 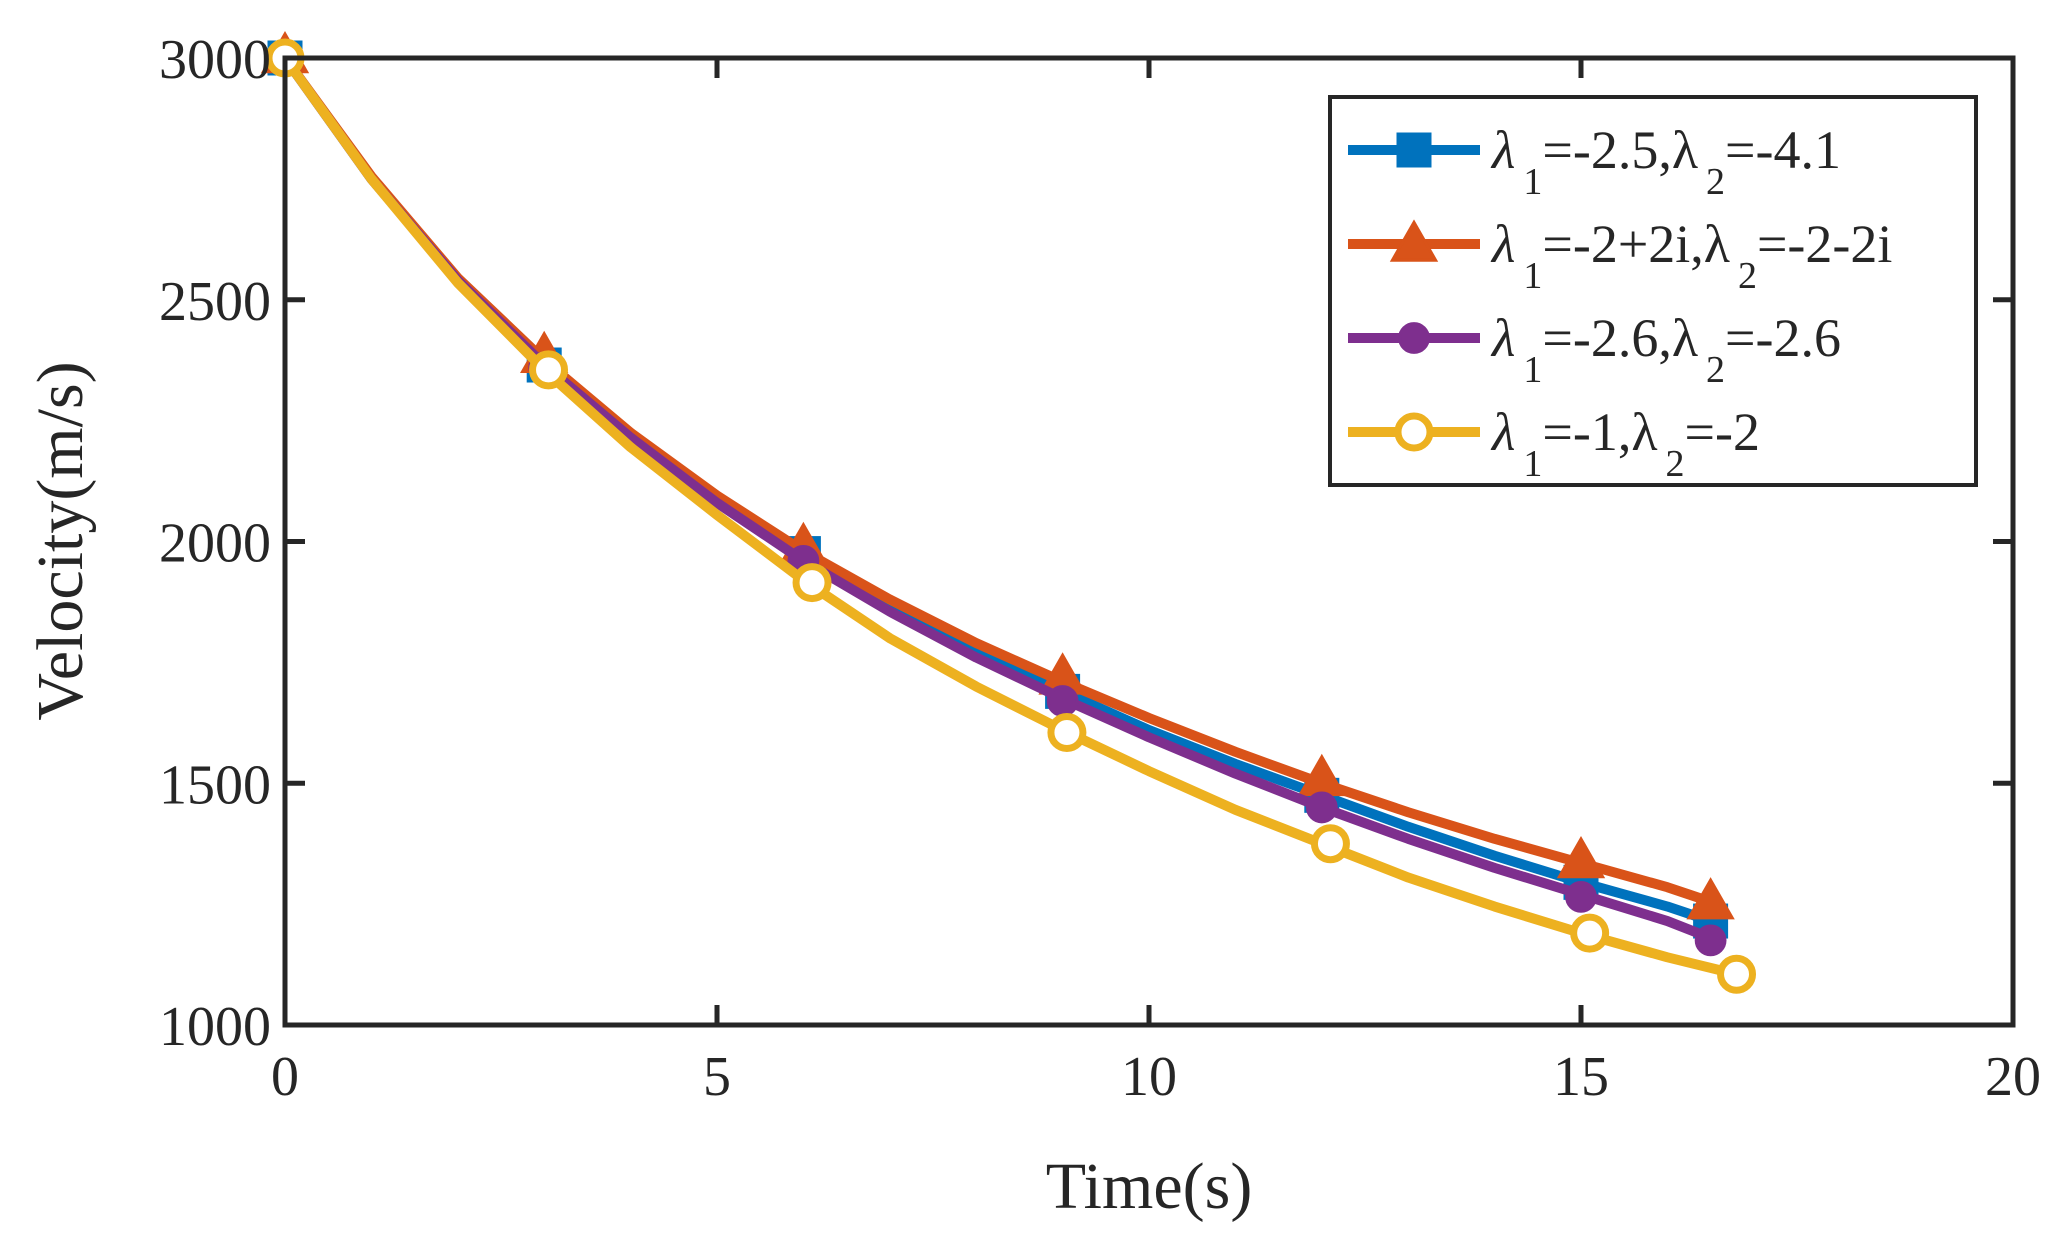 I want to click on legend-entry: λ1=-1,λ2=-2, so click(x=1554, y=443).